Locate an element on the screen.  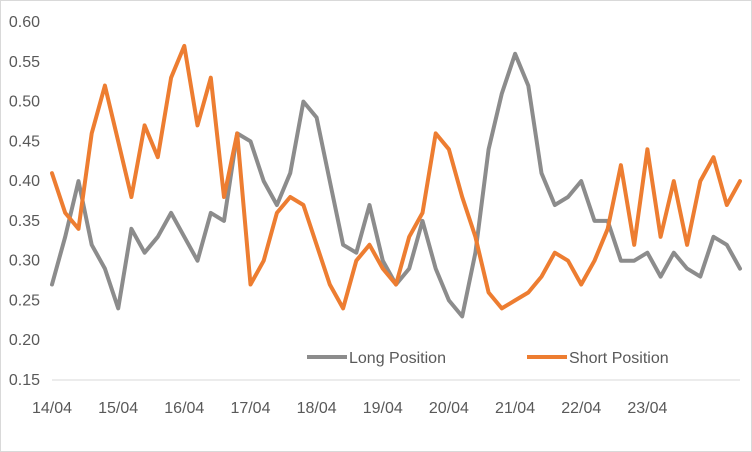
y-tick-label: 0.20 is located at coordinates (24, 340).